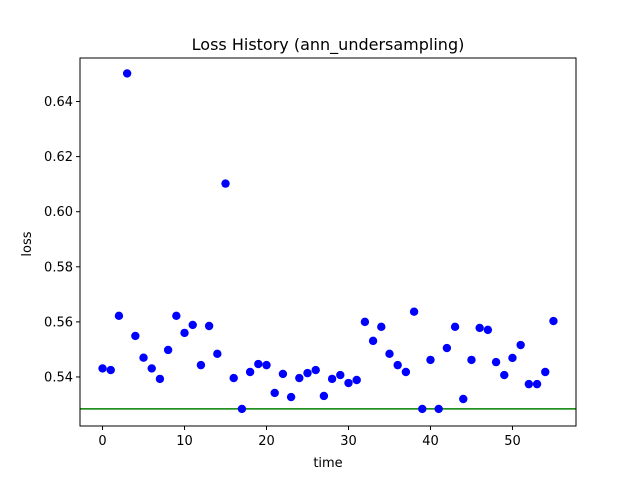 The image size is (640, 484). Describe the element at coordinates (309, 437) in the screenshot. I see `x-axis: 0 10 20 30 40 50` at that location.